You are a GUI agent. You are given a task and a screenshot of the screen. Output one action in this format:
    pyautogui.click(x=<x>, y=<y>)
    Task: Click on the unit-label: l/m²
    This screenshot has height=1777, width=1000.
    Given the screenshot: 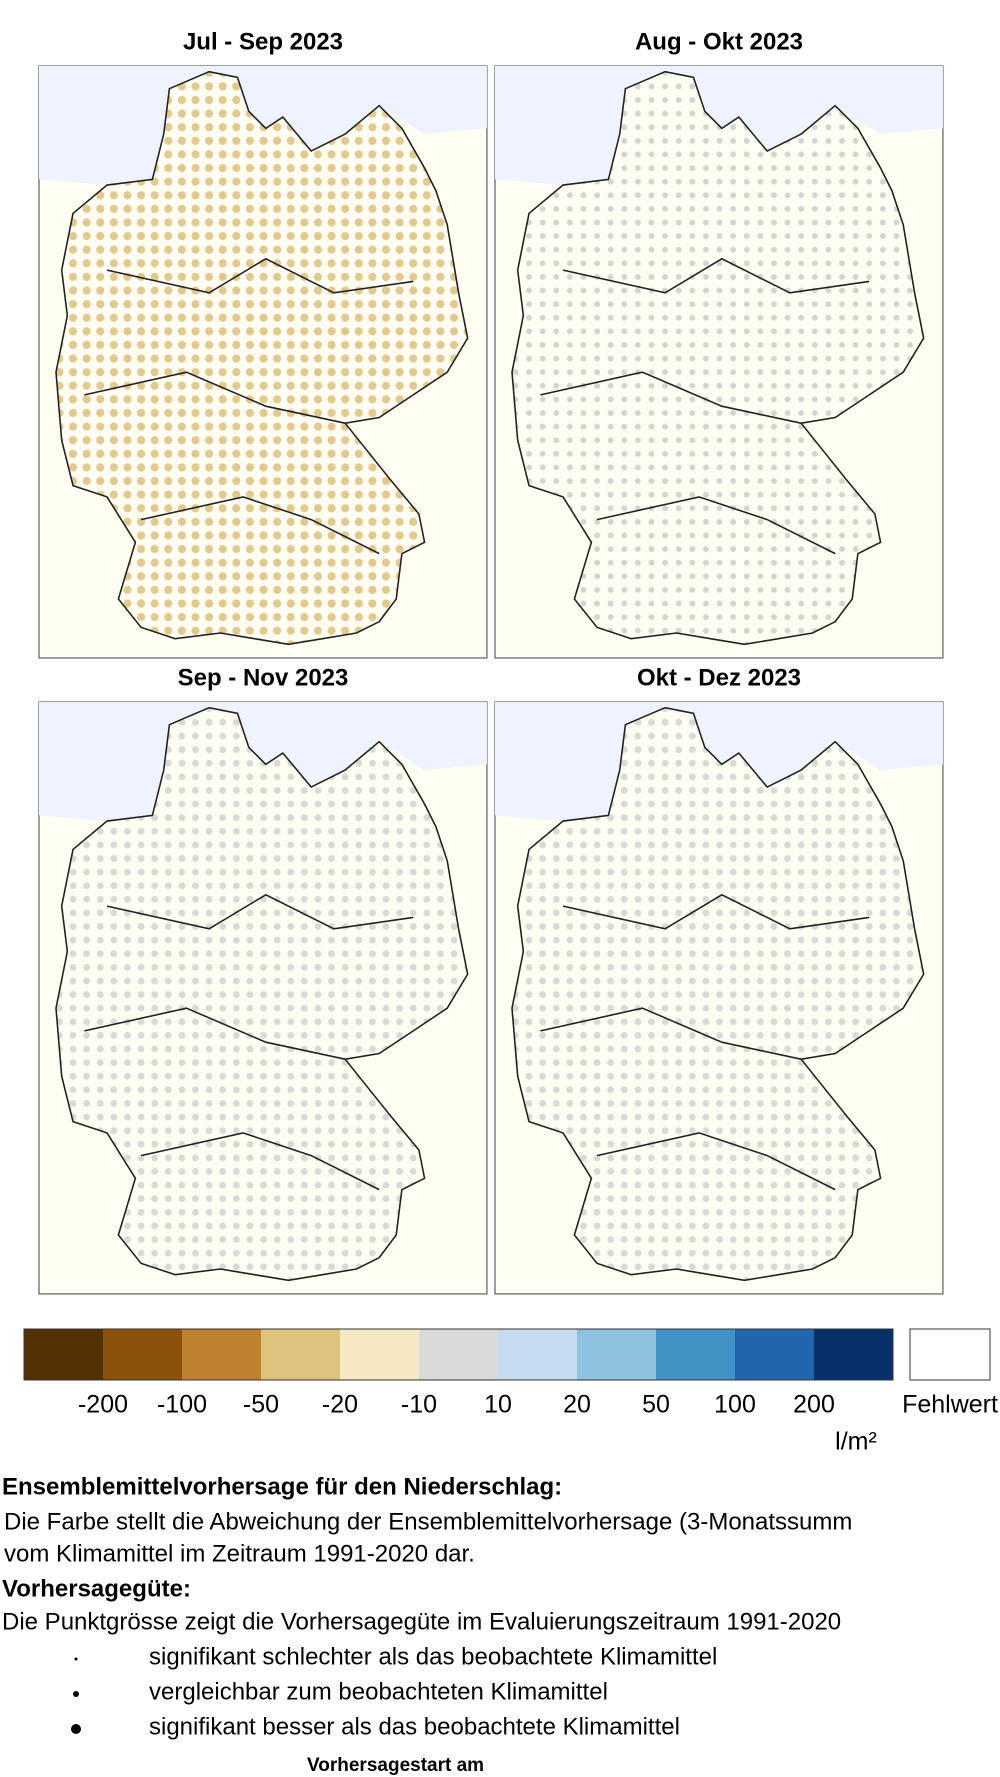 What is the action you would take?
    pyautogui.click(x=856, y=1442)
    